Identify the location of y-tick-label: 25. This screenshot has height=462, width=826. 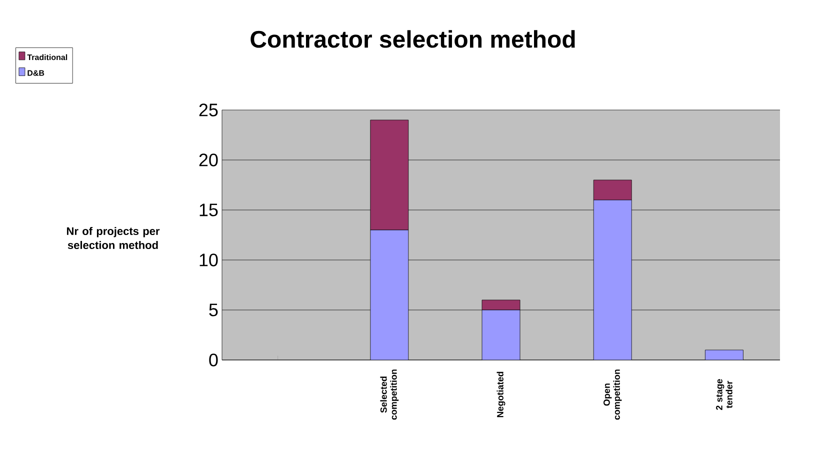
(208, 110).